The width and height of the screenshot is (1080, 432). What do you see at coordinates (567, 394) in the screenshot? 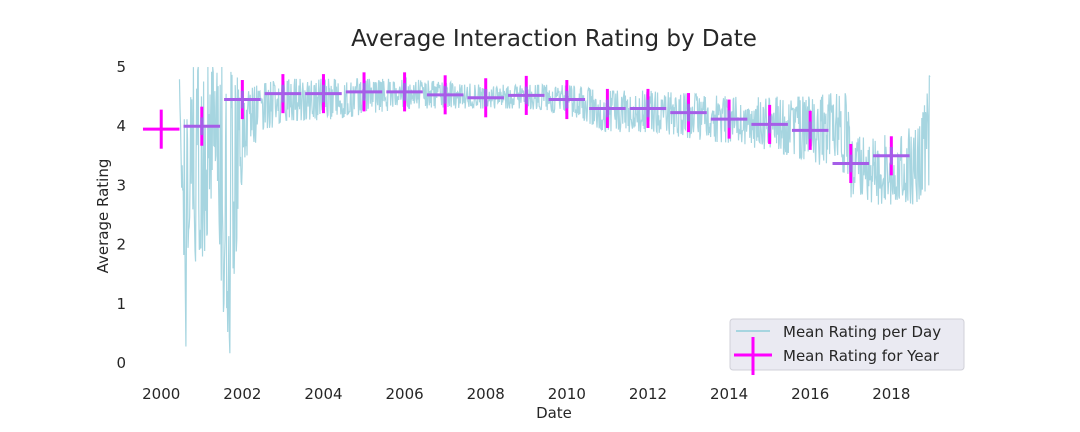
I see `x-tick-label: 2010` at bounding box center [567, 394].